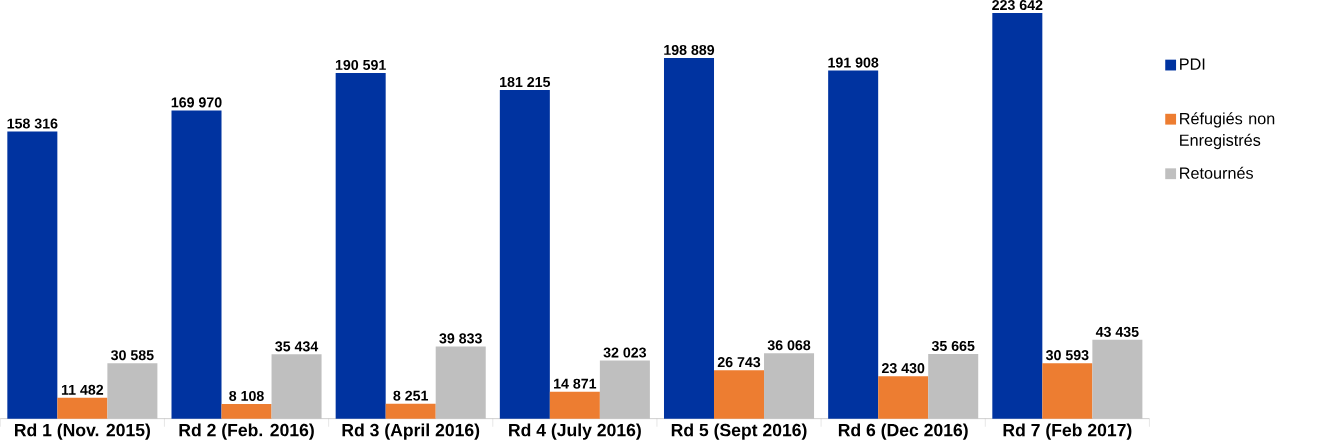  What do you see at coordinates (1067, 431) in the screenshot?
I see `x-tick-label: Rd 7 (Feb 2017)` at bounding box center [1067, 431].